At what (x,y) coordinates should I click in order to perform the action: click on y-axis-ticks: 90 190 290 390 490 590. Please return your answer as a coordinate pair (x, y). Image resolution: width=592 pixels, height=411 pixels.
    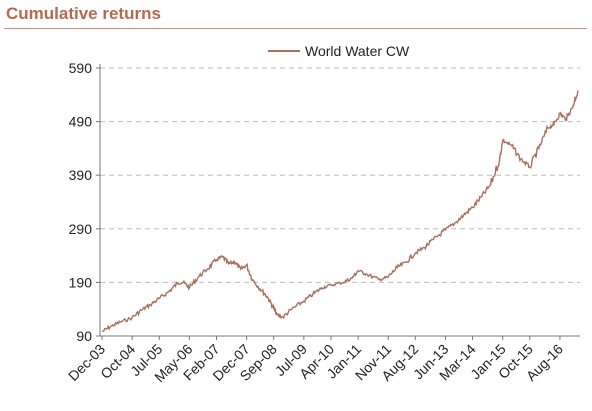
    Looking at the image, I should click on (84, 202).